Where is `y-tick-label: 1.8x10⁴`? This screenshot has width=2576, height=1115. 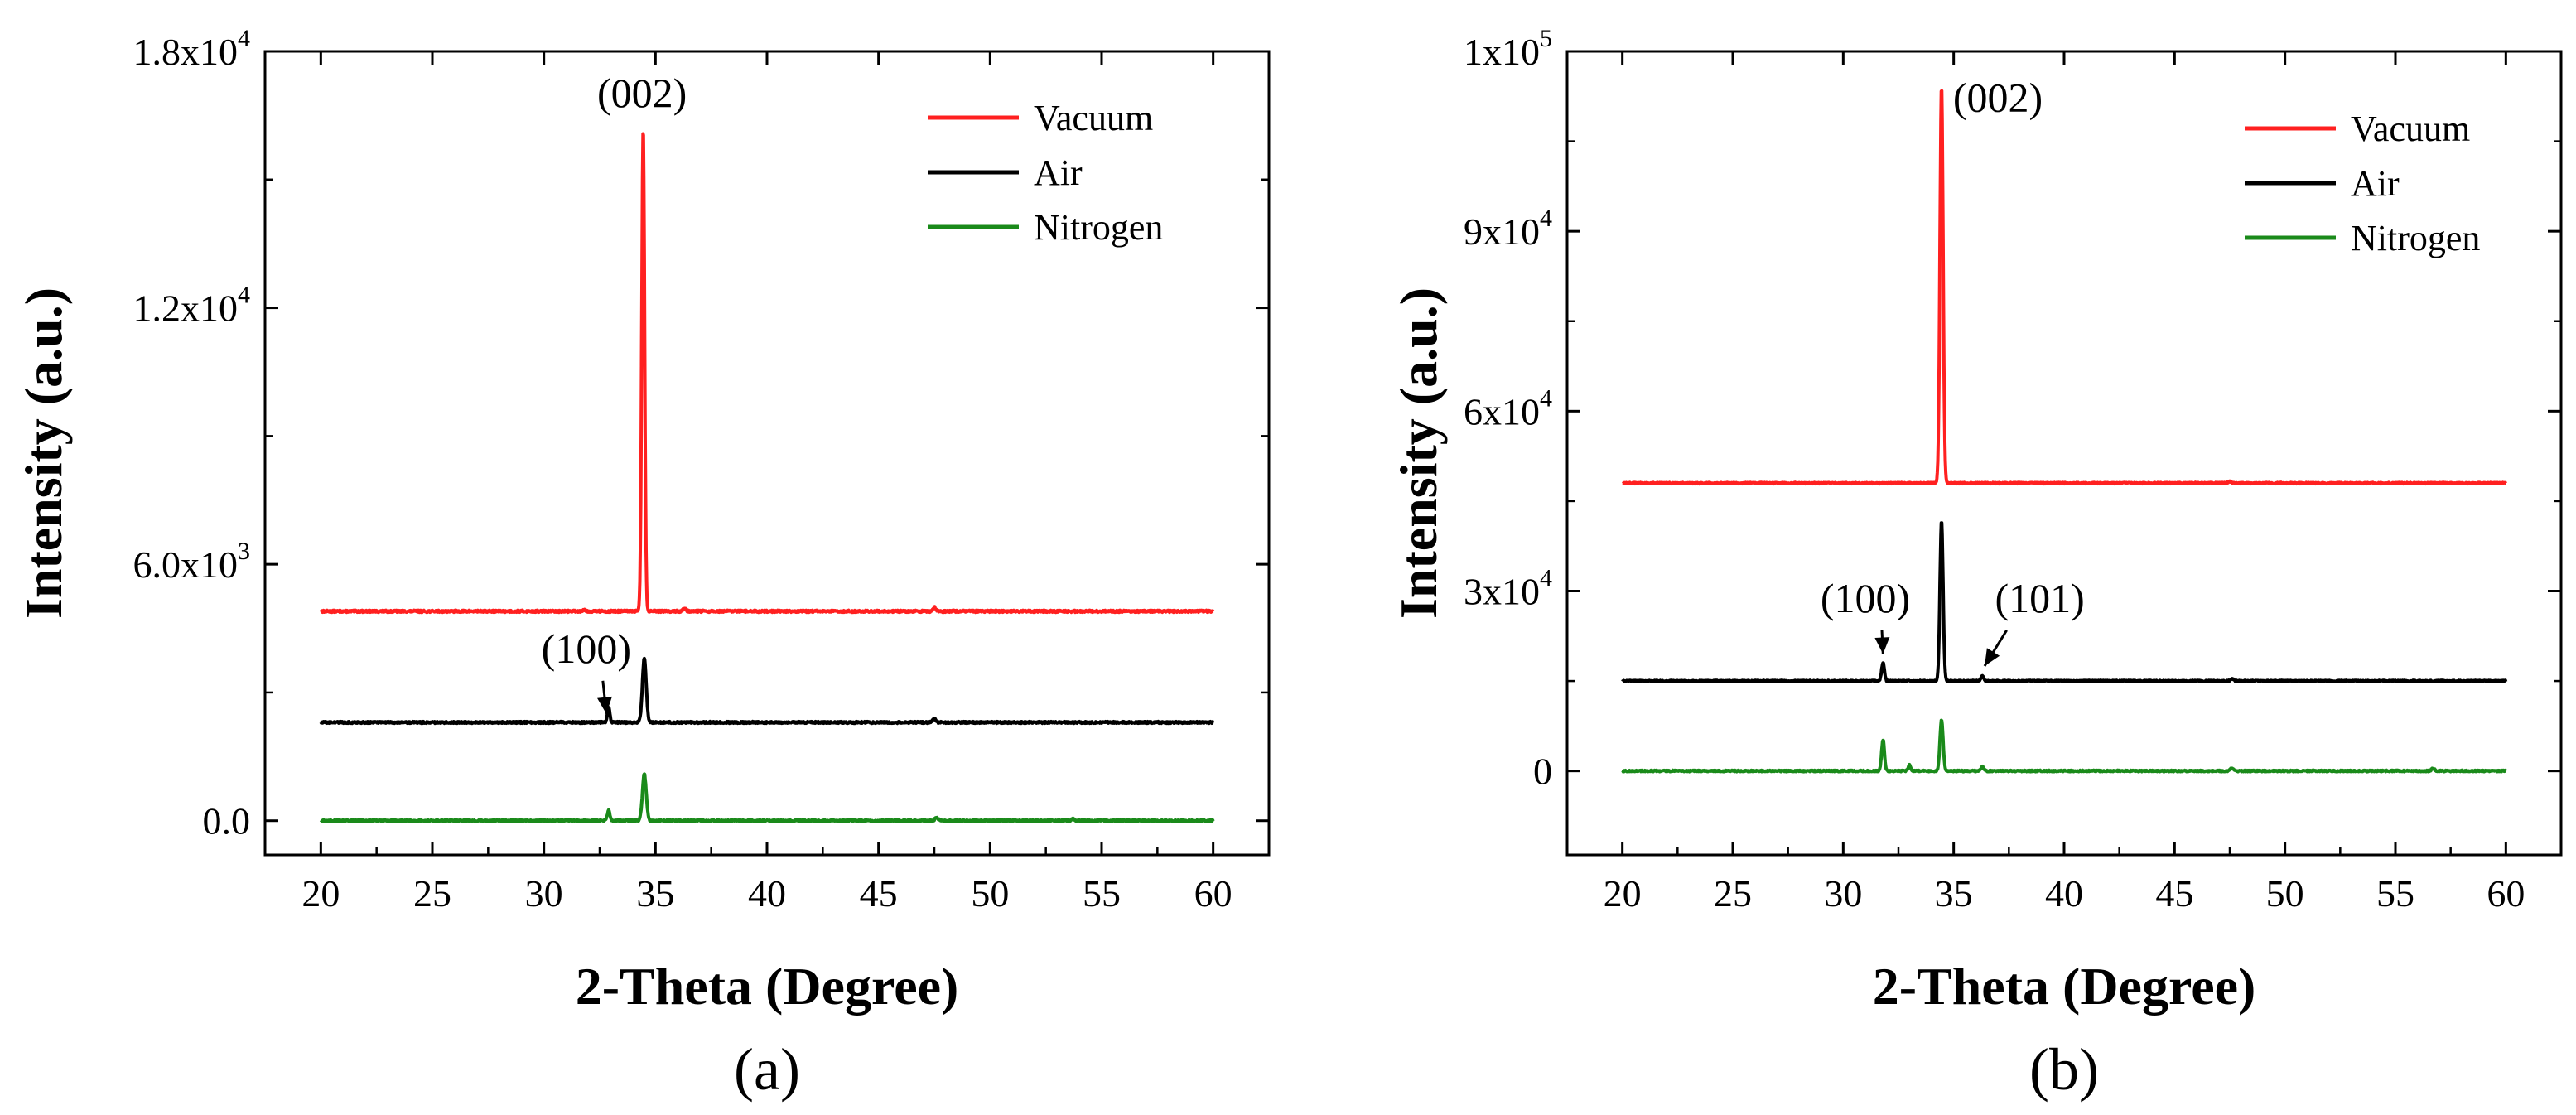
y-tick-label: 1.8x10⁴ is located at coordinates (192, 49).